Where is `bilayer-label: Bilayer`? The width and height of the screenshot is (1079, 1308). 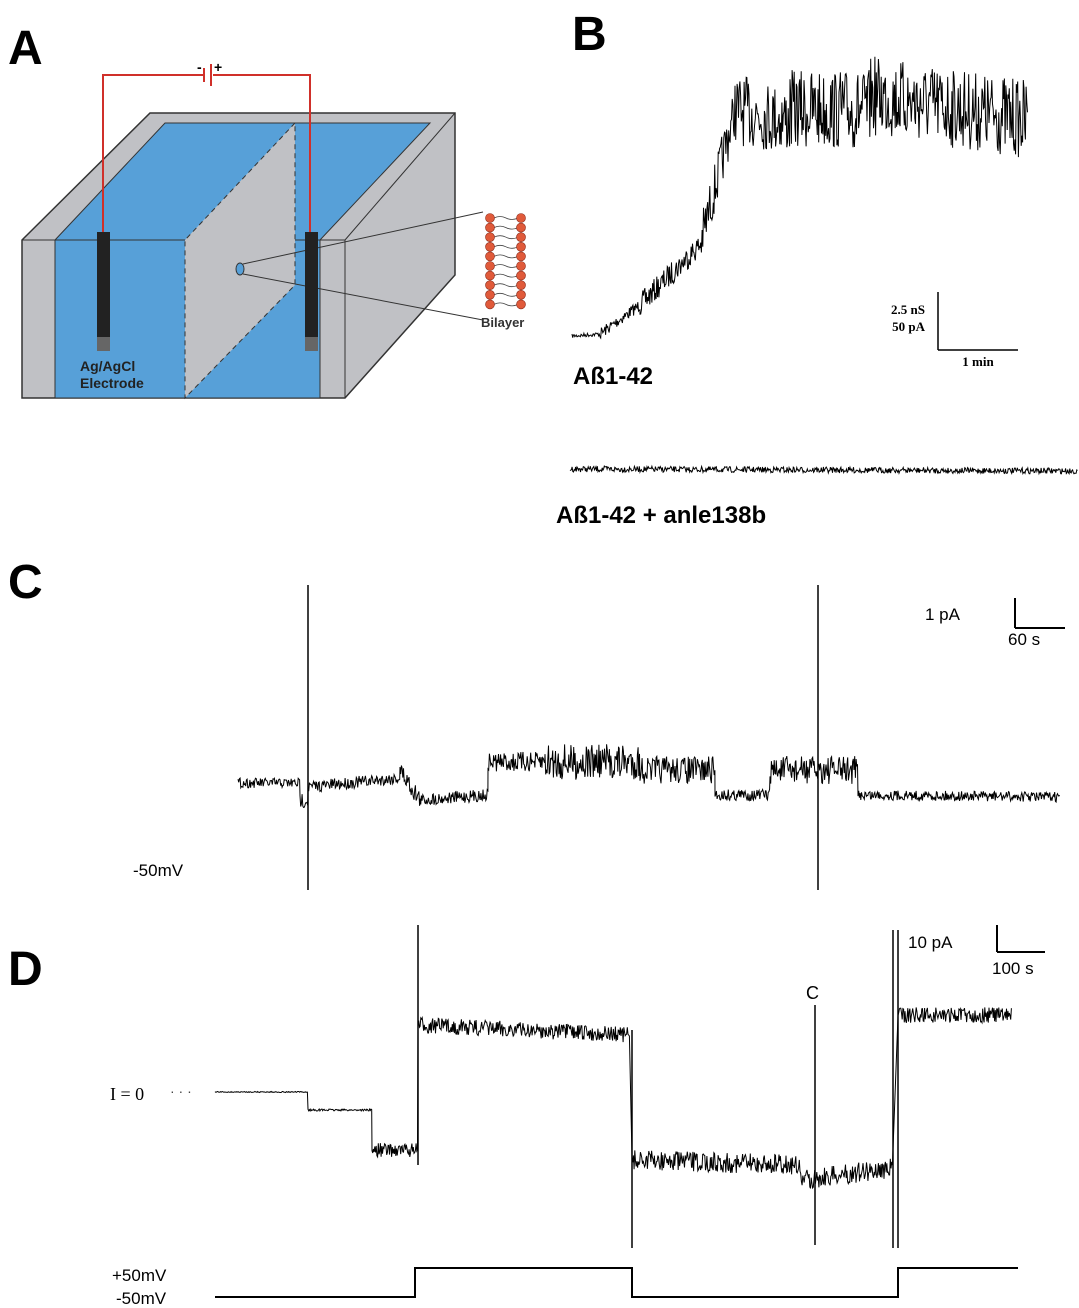
bilayer-label: Bilayer is located at coordinates (502, 322).